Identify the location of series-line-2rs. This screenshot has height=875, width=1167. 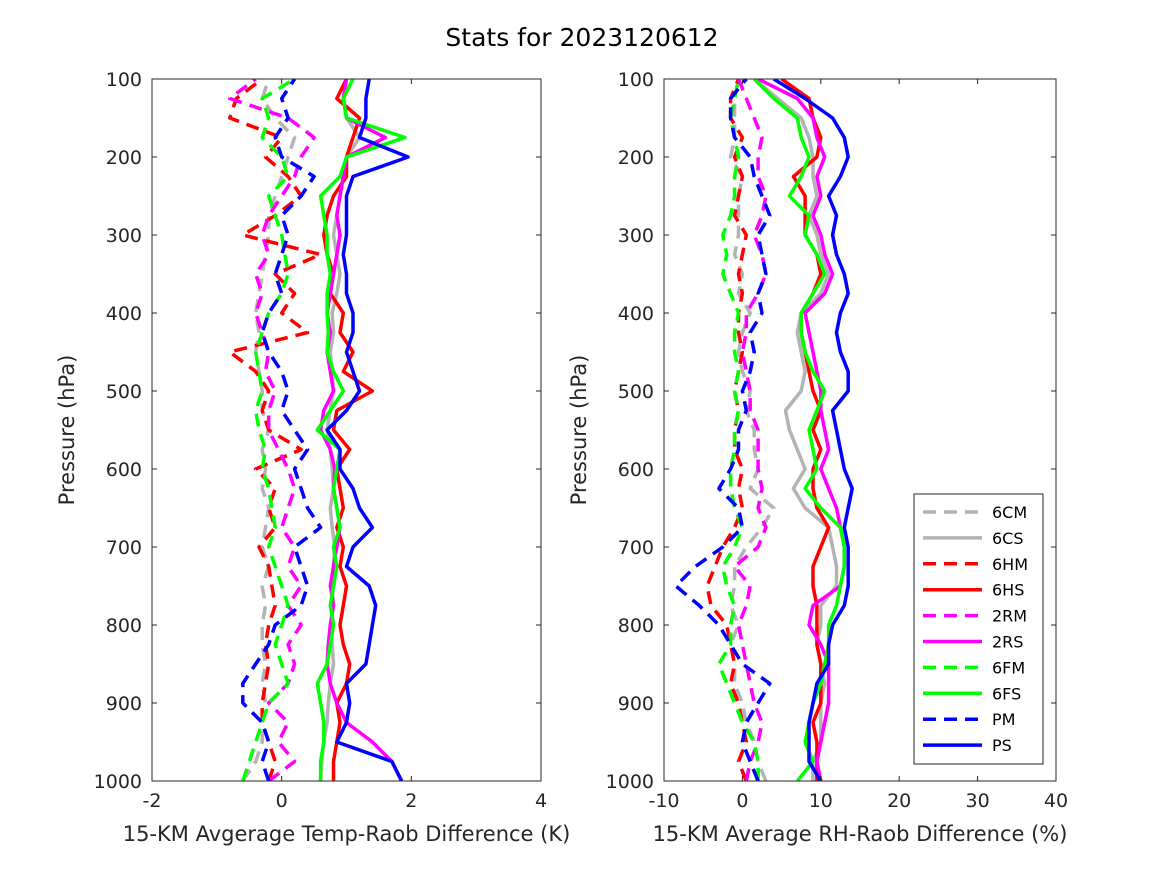
(802, 430).